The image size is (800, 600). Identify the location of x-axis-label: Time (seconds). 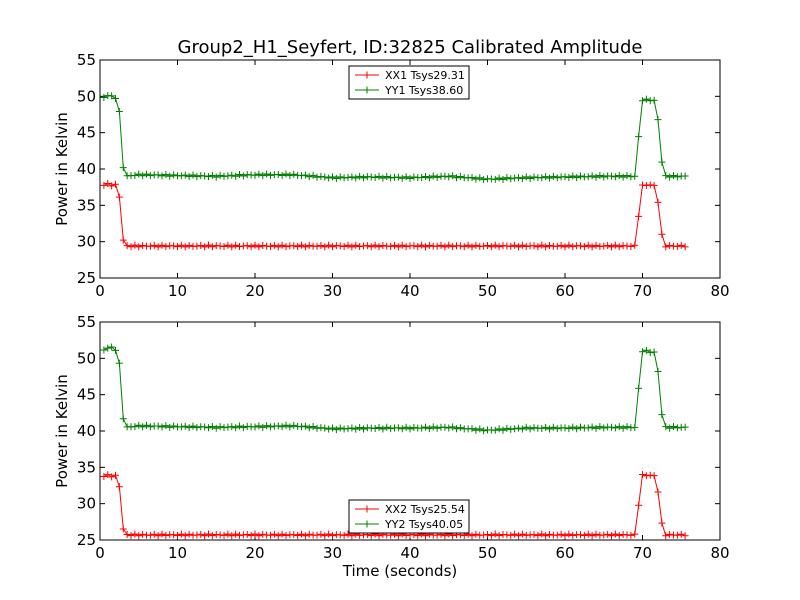
(400, 571).